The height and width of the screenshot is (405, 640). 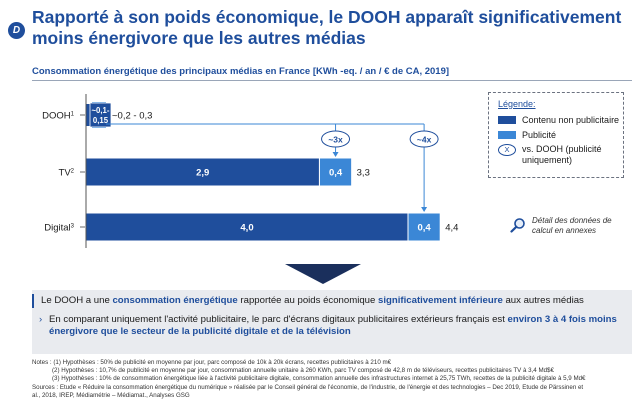 What do you see at coordinates (507, 150) in the screenshot?
I see `legend-comparison-circle: X` at bounding box center [507, 150].